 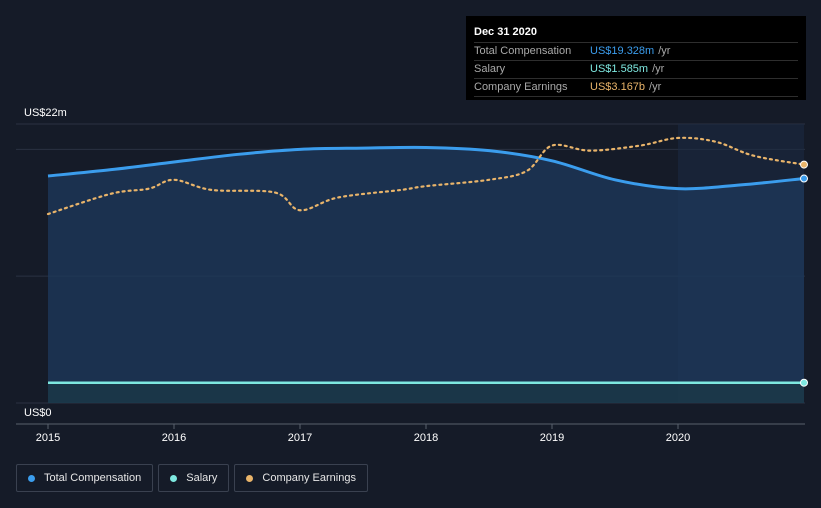 What do you see at coordinates (426, 438) in the screenshot?
I see `x-tick-label: 2018` at bounding box center [426, 438].